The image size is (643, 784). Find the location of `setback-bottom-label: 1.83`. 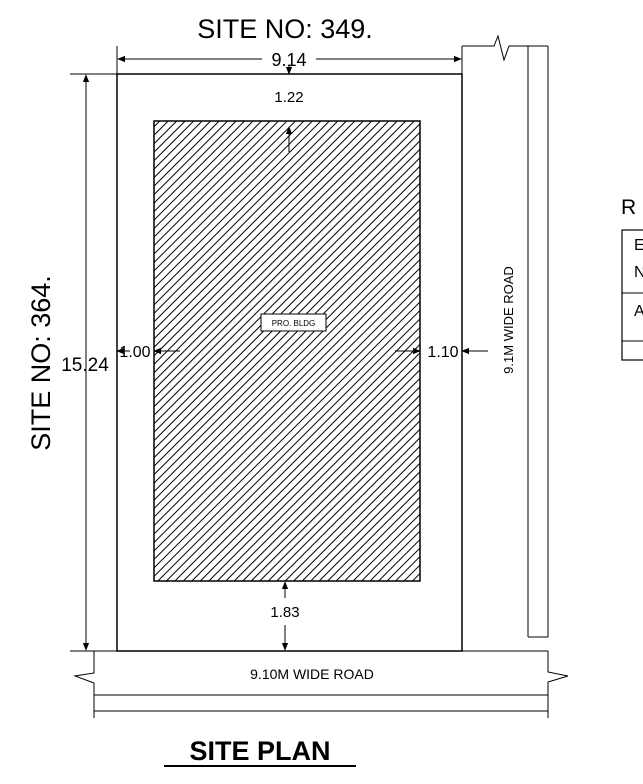

setback-bottom-label: 1.83 is located at coordinates (284, 612).